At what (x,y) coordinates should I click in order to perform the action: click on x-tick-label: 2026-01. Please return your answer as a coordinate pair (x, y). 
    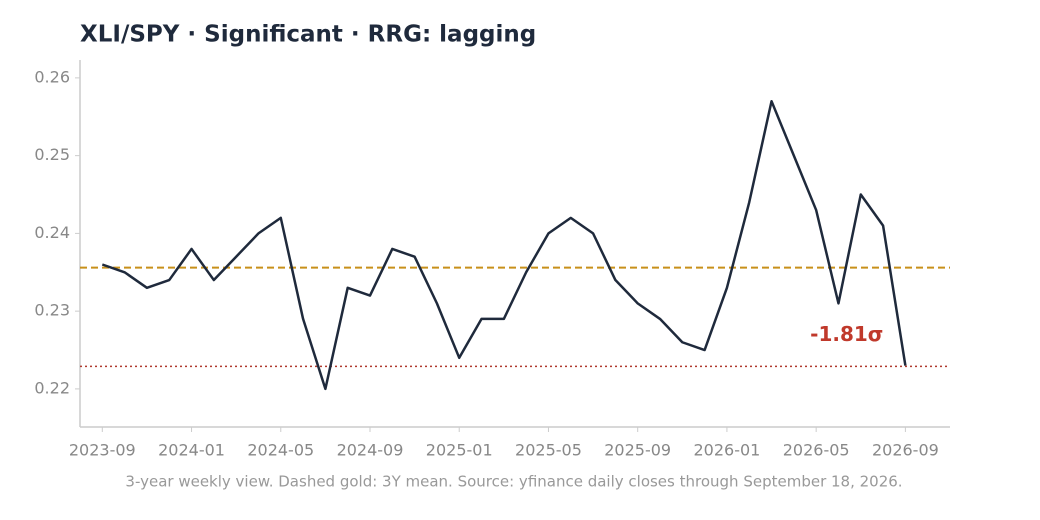
    Looking at the image, I should click on (726, 450).